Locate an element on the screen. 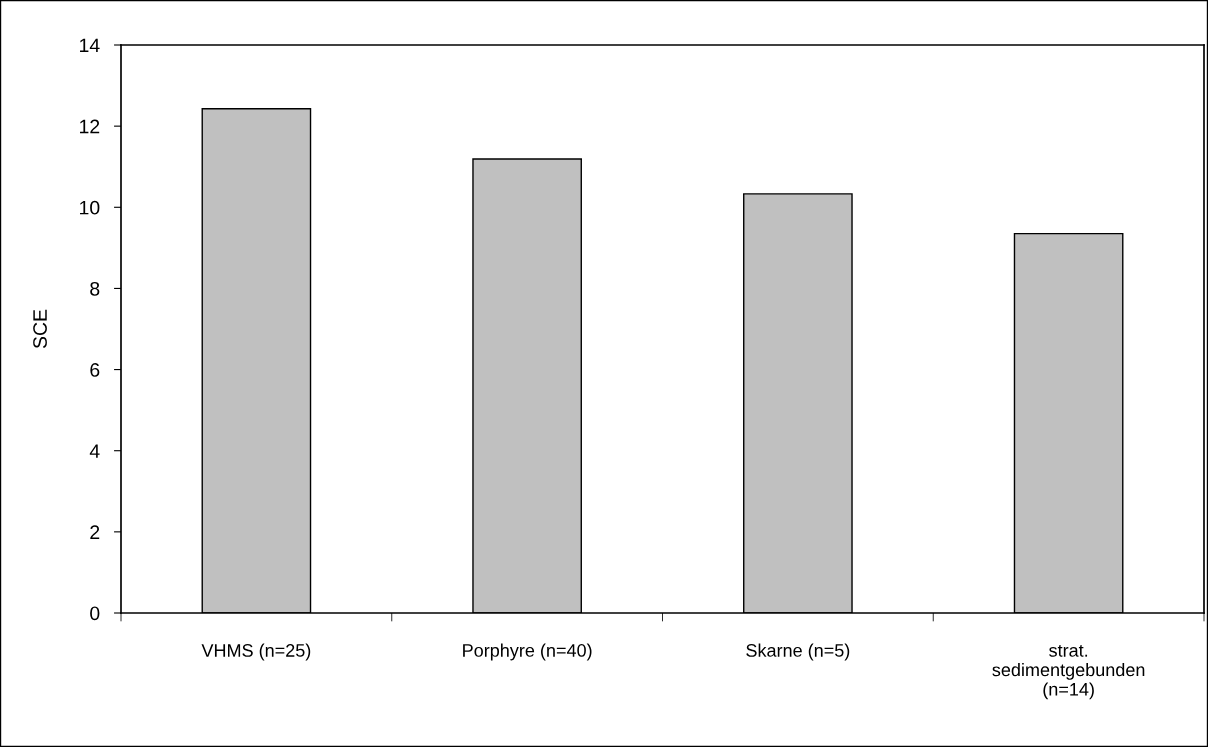 This screenshot has width=1208, height=747. y-tick-label: 2 is located at coordinates (95, 532).